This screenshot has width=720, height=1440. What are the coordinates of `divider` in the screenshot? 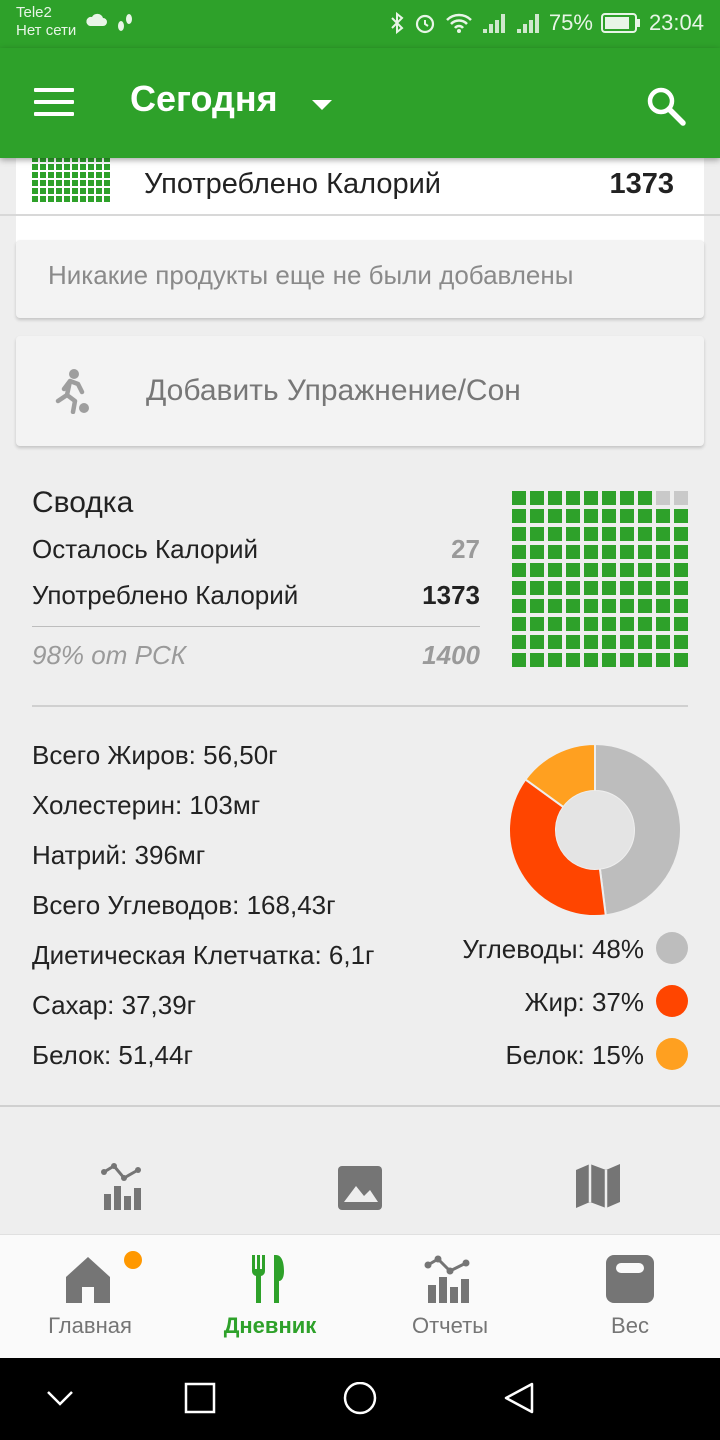 It's located at (360, 215).